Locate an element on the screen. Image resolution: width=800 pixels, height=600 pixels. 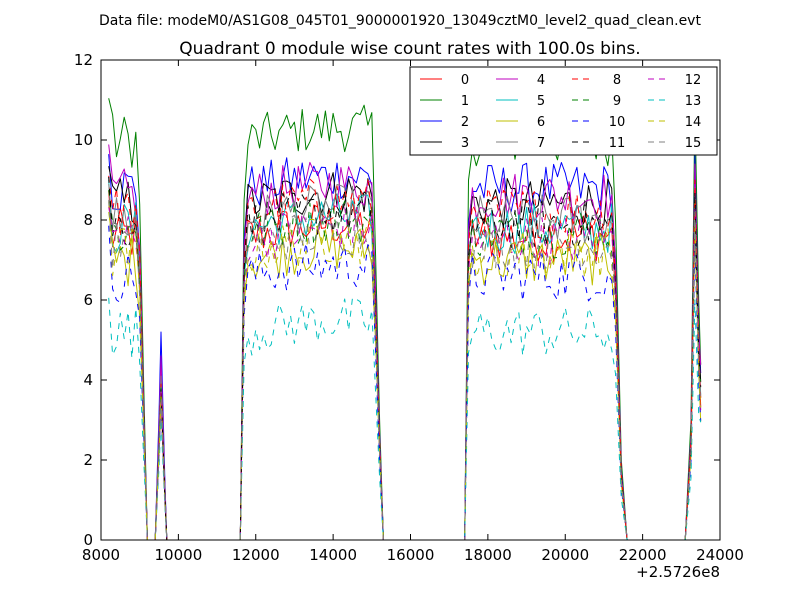
y-tick-label: 10 is located at coordinates (83, 140).